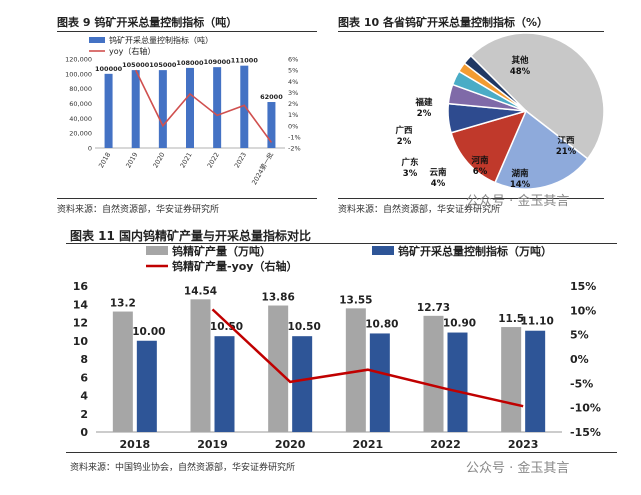 Image resolution: width=641 pixels, height=495 pixels. What do you see at coordinates (518, 201) in the screenshot?
I see `watermark-top: 公众号 · 金玉其言` at bounding box center [518, 201].